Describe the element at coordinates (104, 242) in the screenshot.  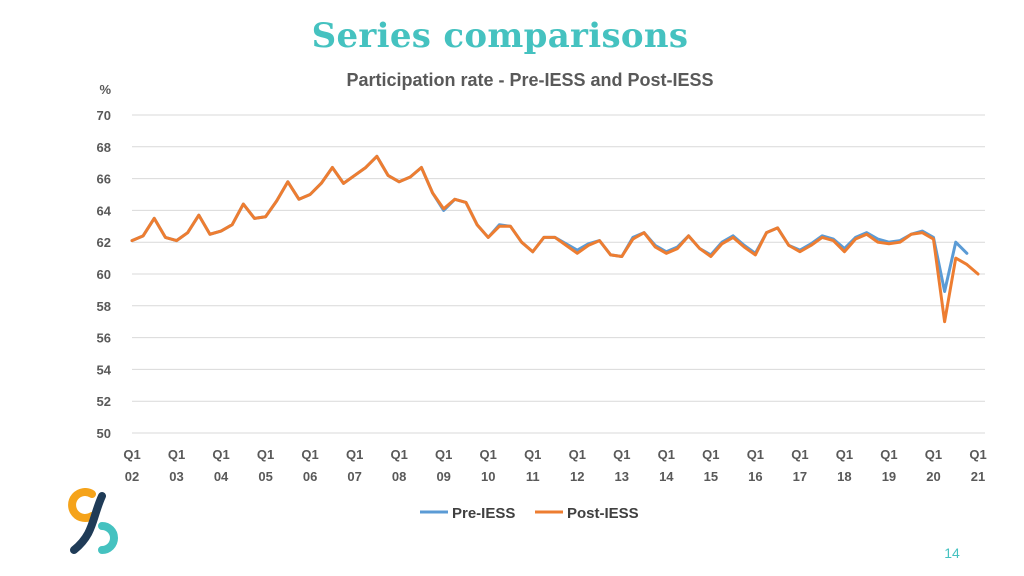
I see `y-tick-label: 62` at that location.